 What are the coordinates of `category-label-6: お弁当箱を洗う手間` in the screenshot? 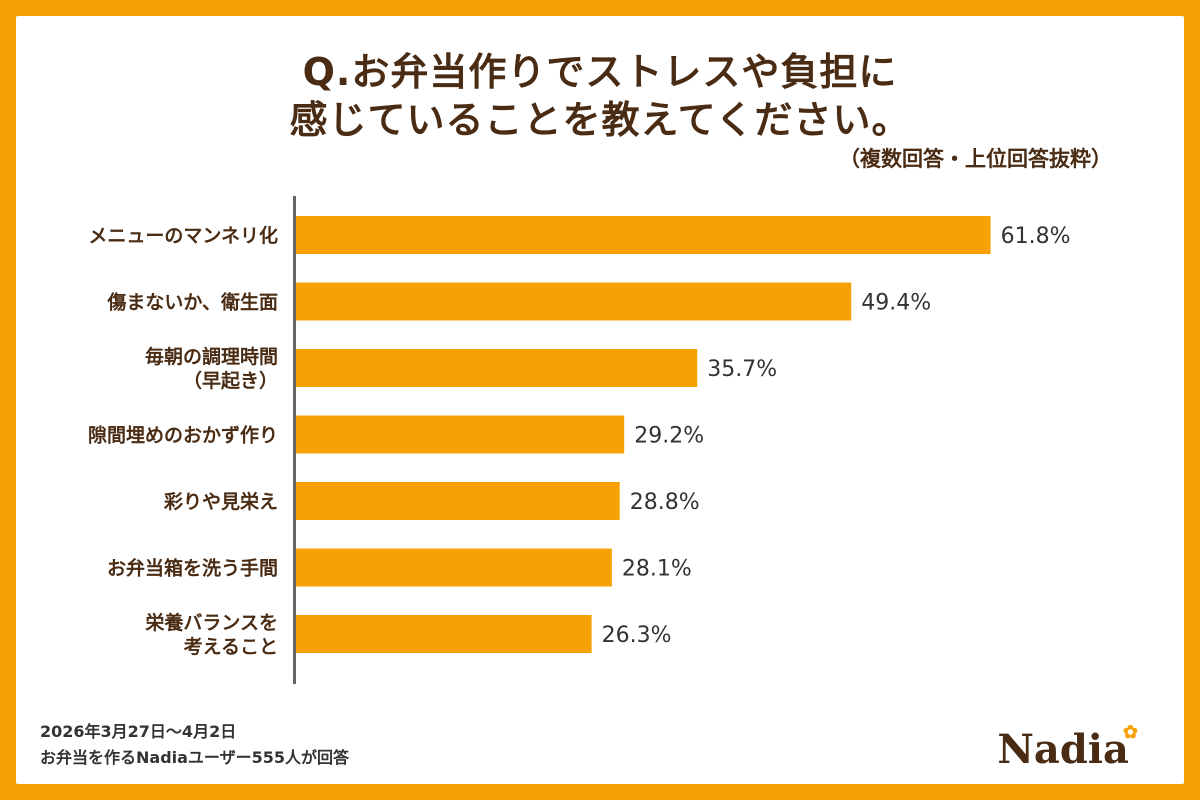 It's located at (192, 568).